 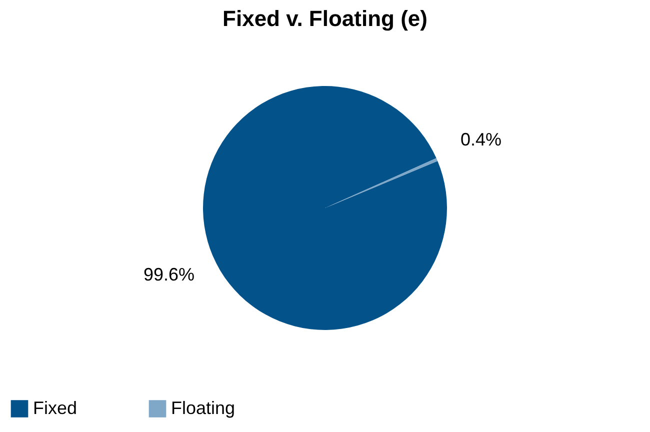 What do you see at coordinates (203, 408) in the screenshot?
I see `legend-label: Floating` at bounding box center [203, 408].